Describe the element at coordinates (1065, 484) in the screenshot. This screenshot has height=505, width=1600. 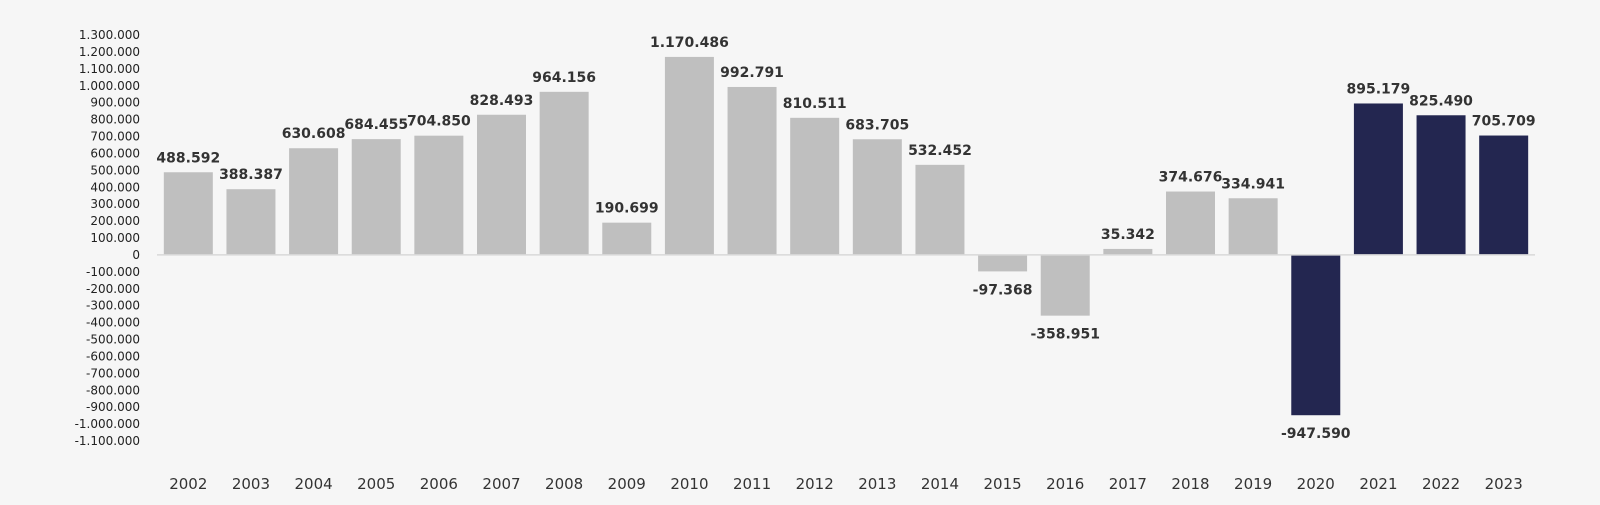
I see `x-tick-label: 2016` at that location.